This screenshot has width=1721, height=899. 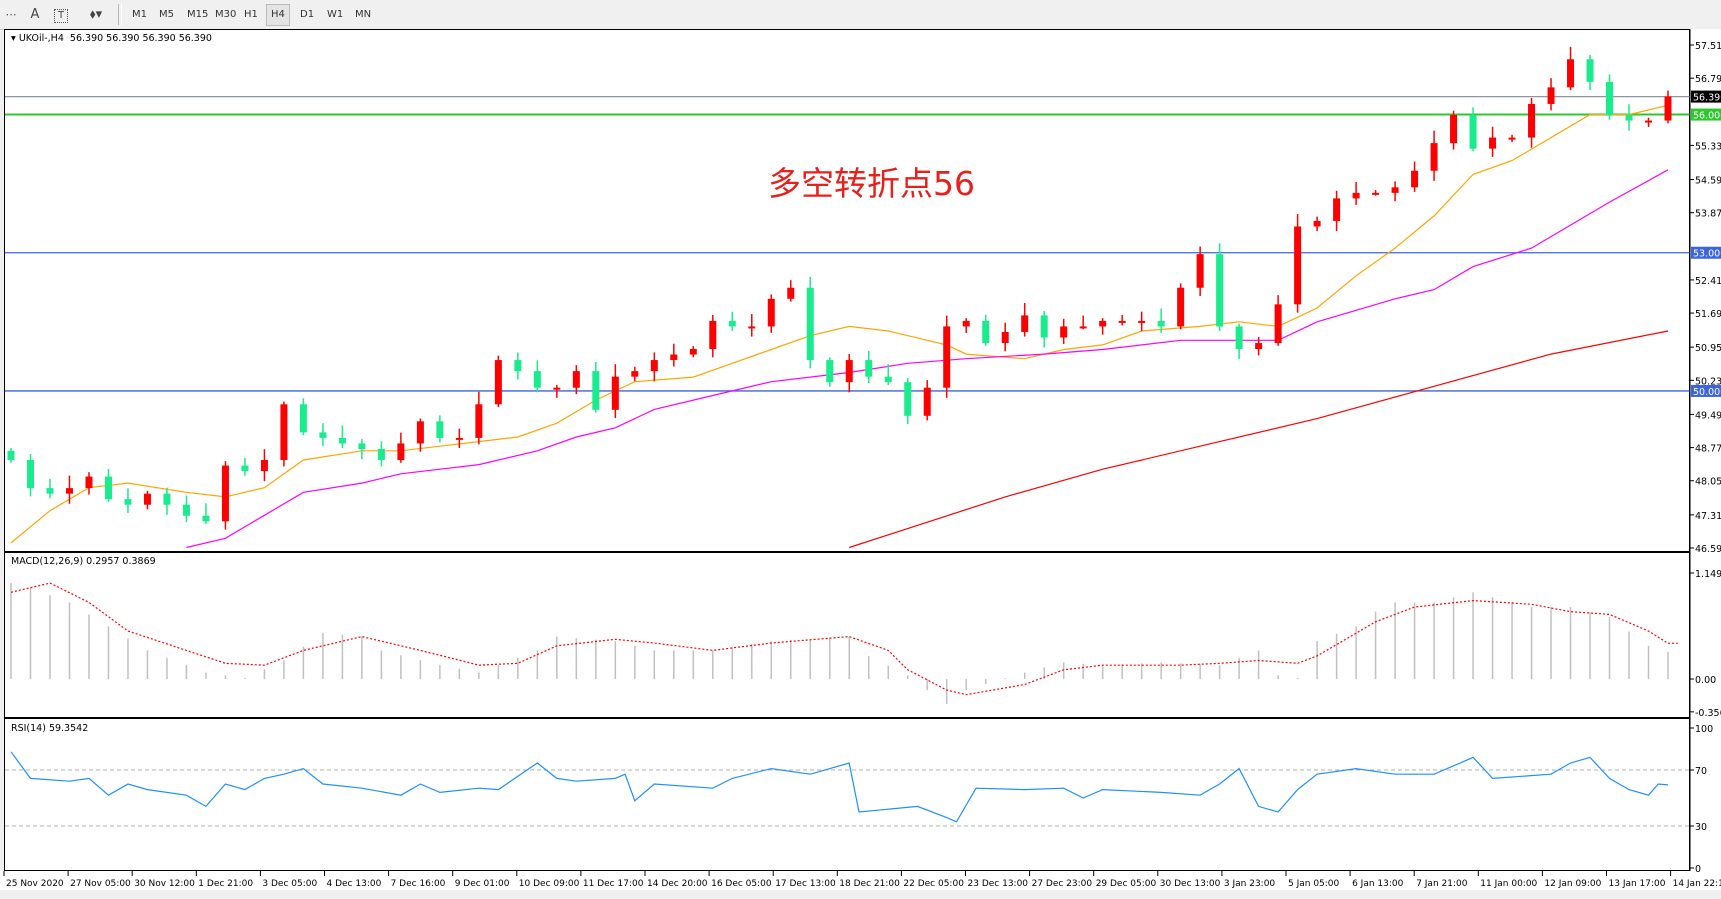 I want to click on price-tick-label: 46.590, so click(x=1708, y=549).